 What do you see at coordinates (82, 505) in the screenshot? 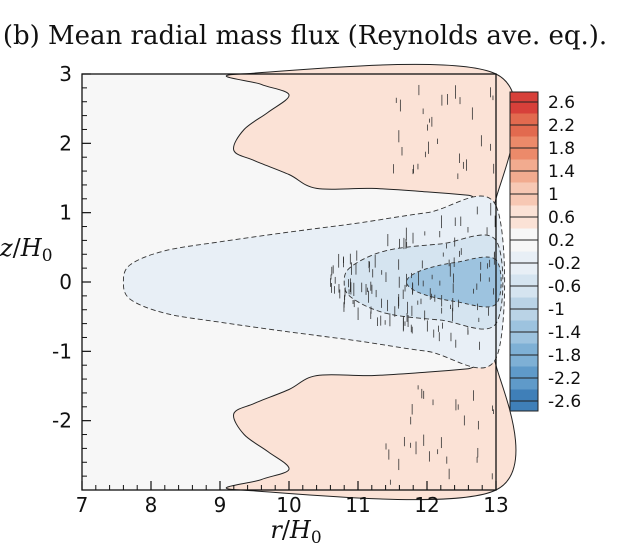
I see `x-tick-label: 7` at bounding box center [82, 505].